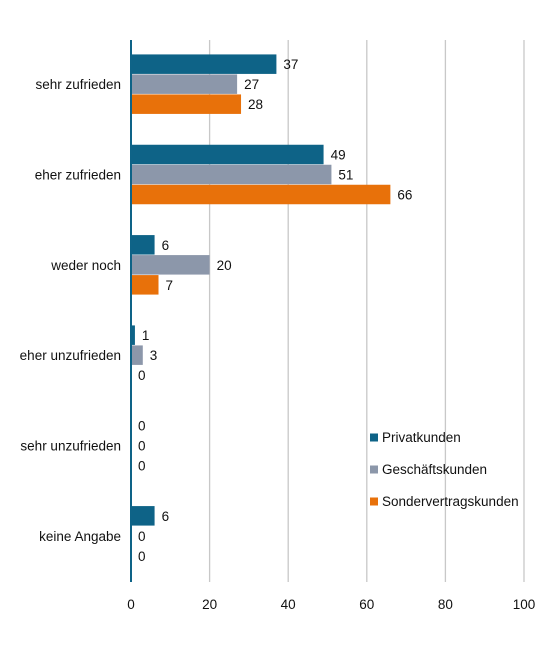  I want to click on x-tick-label-20: 20, so click(209, 604).